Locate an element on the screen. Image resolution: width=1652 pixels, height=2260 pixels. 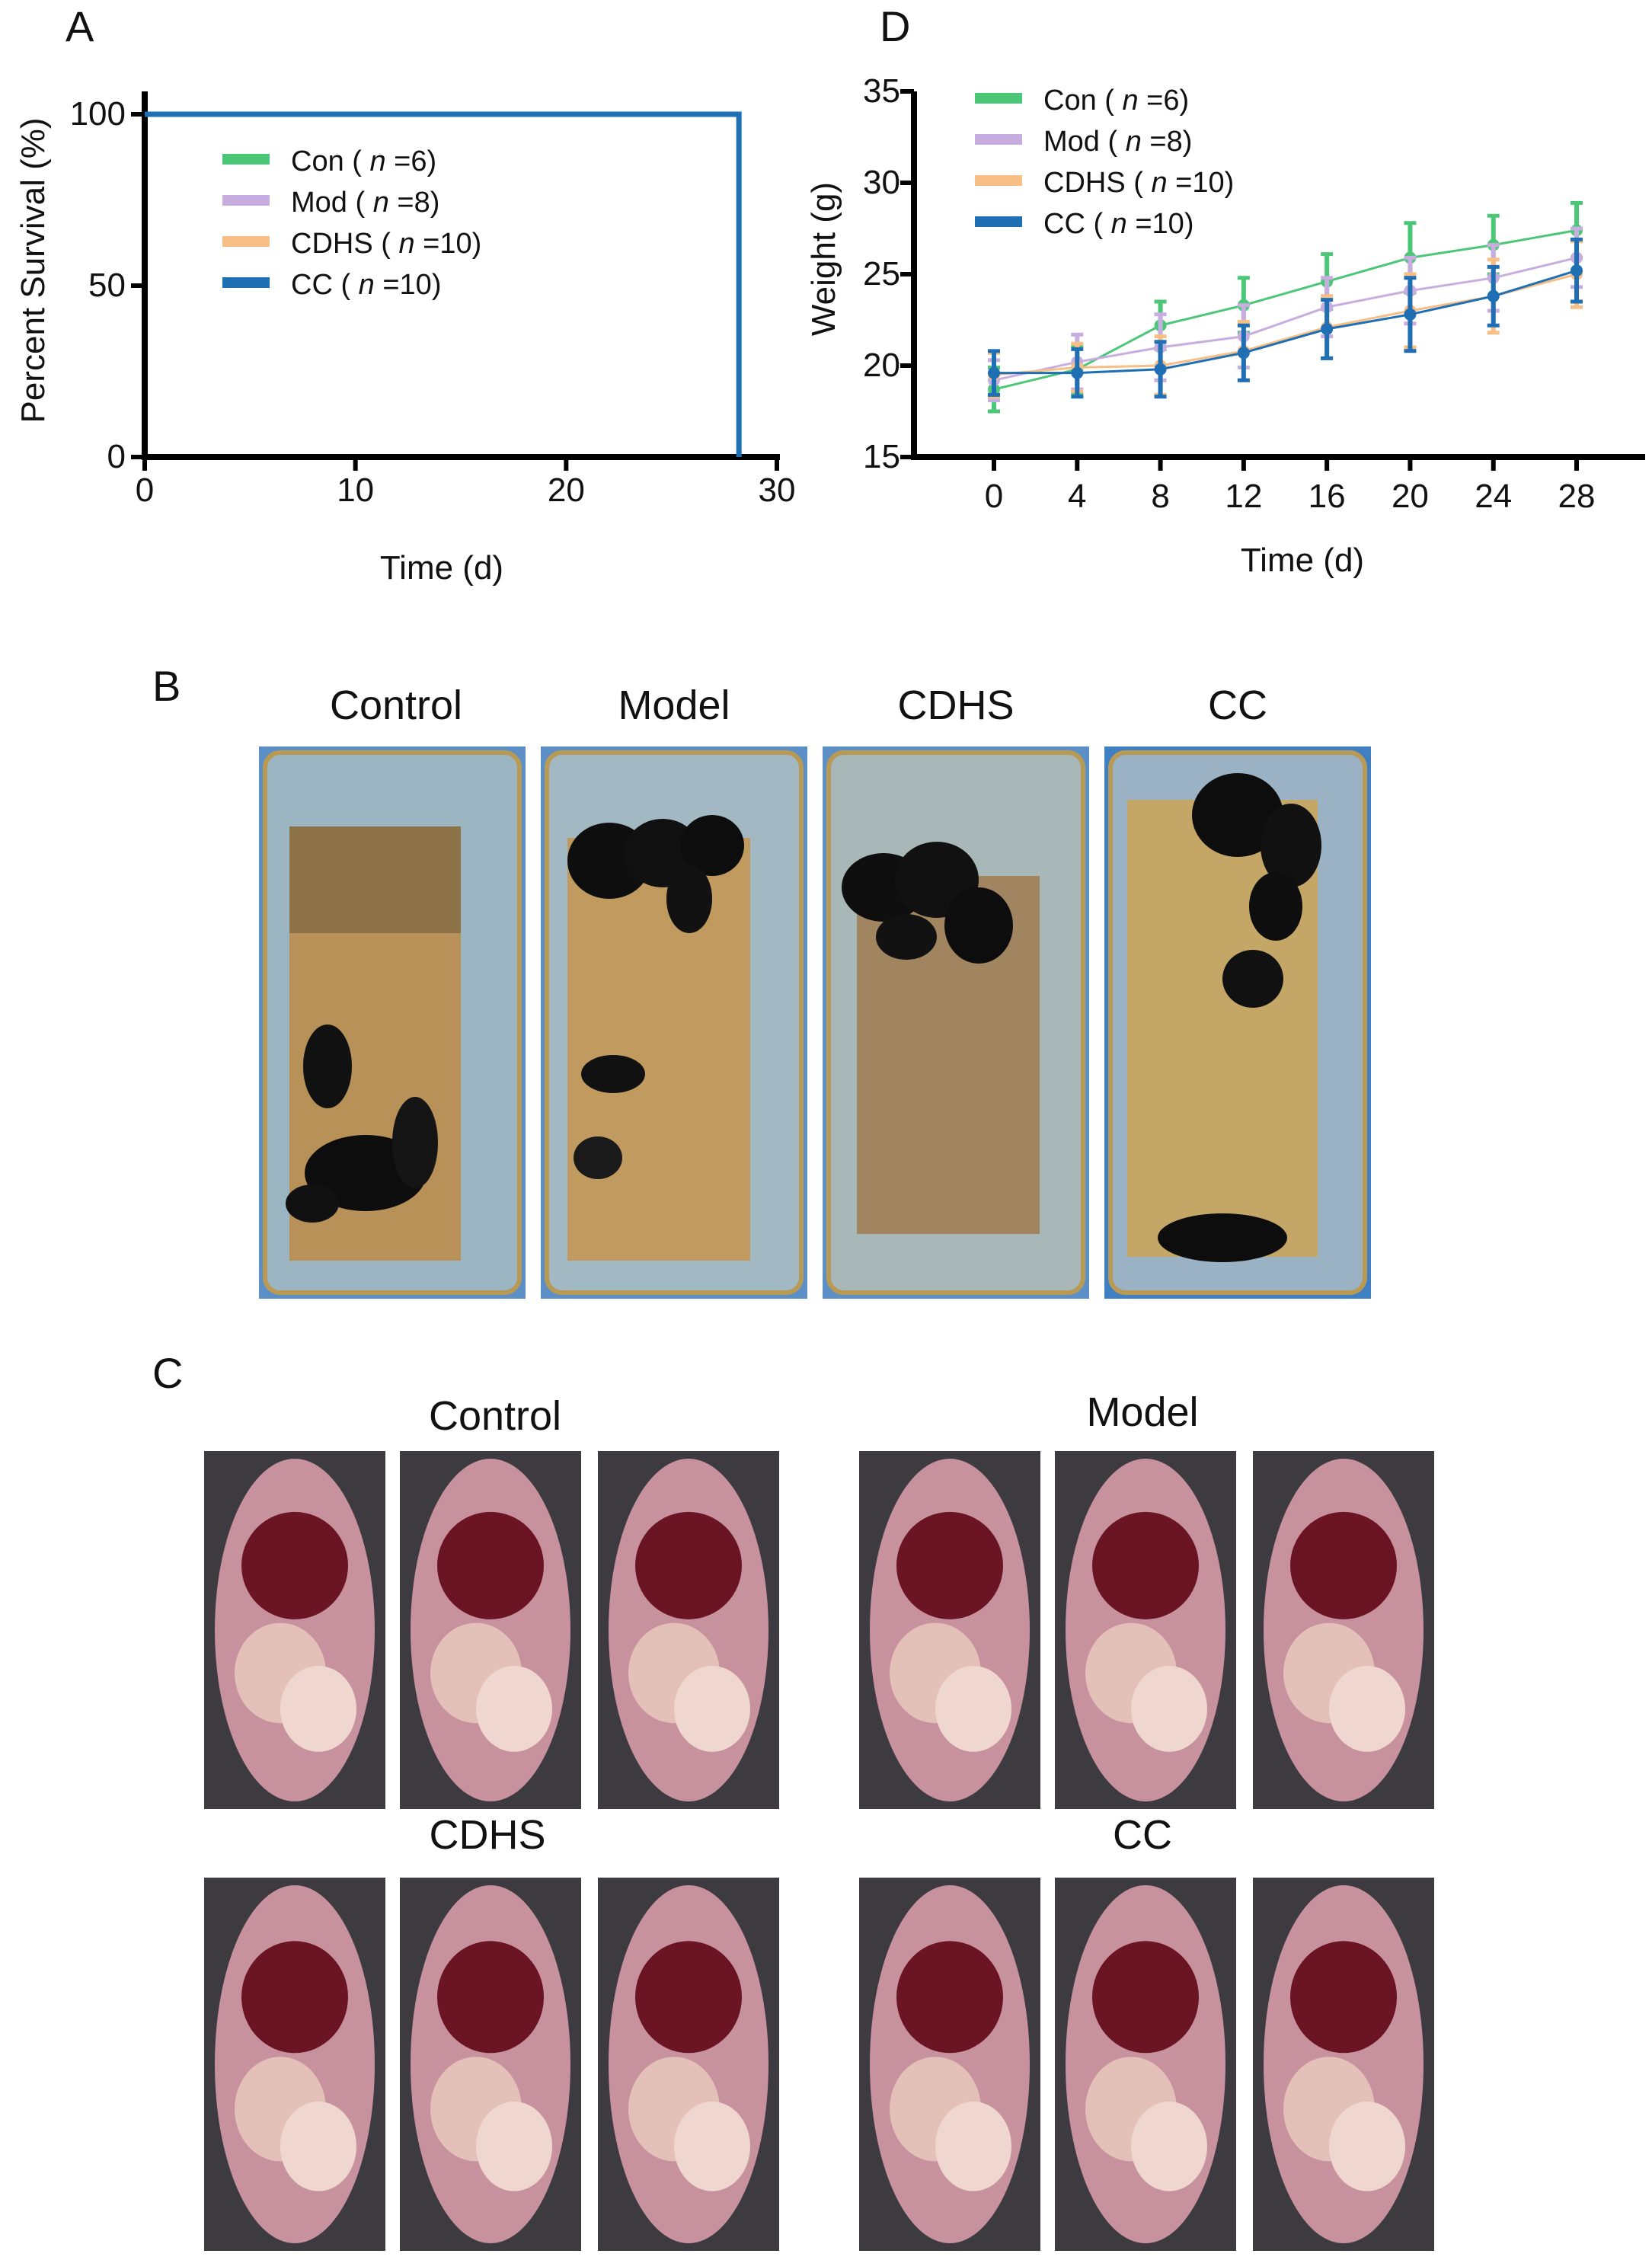
survival-y-axis-label: Percent Survival (%) is located at coordinates (33, 270).